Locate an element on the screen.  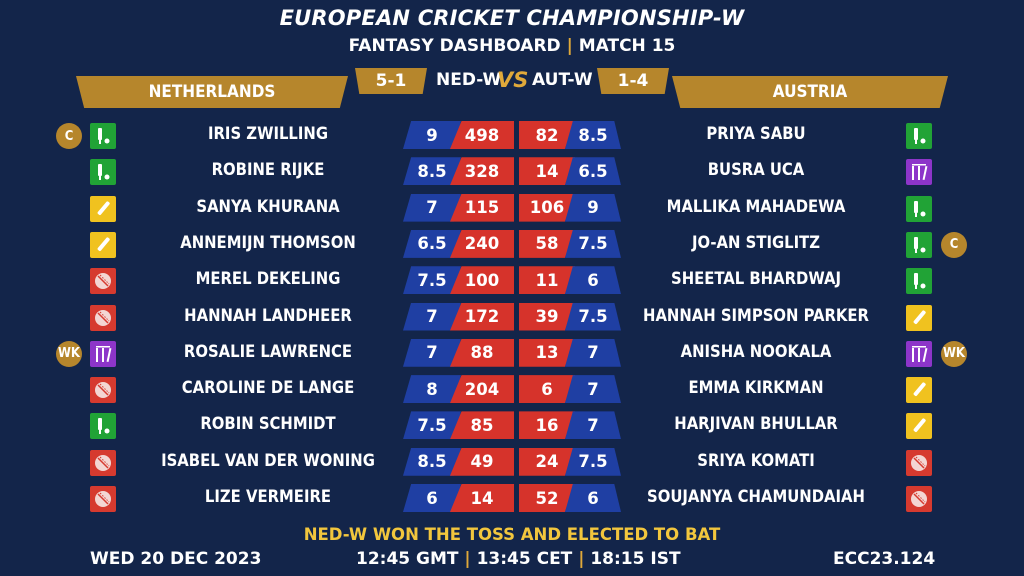
match-code: ECC23.124 is located at coordinates (884, 559).